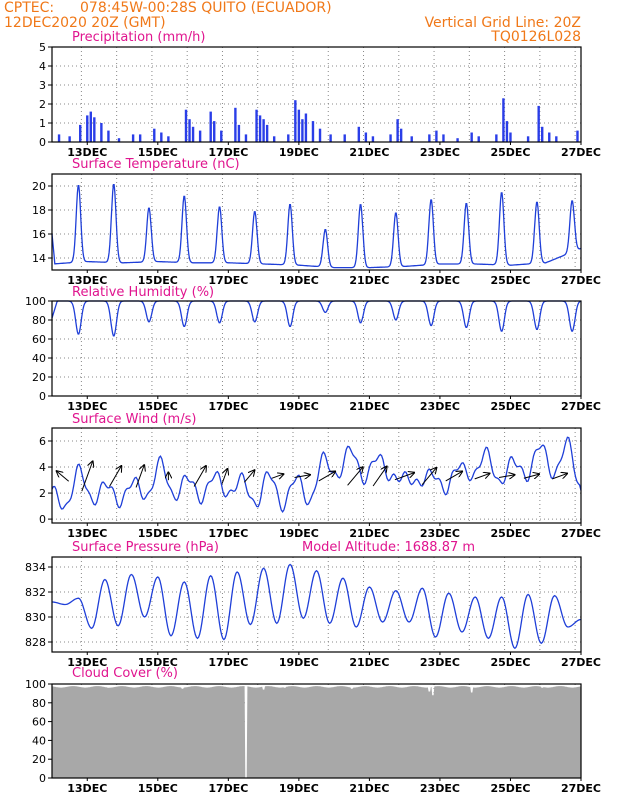  I want to click on wind-panel-date-label: 13DEC, so click(87, 533).